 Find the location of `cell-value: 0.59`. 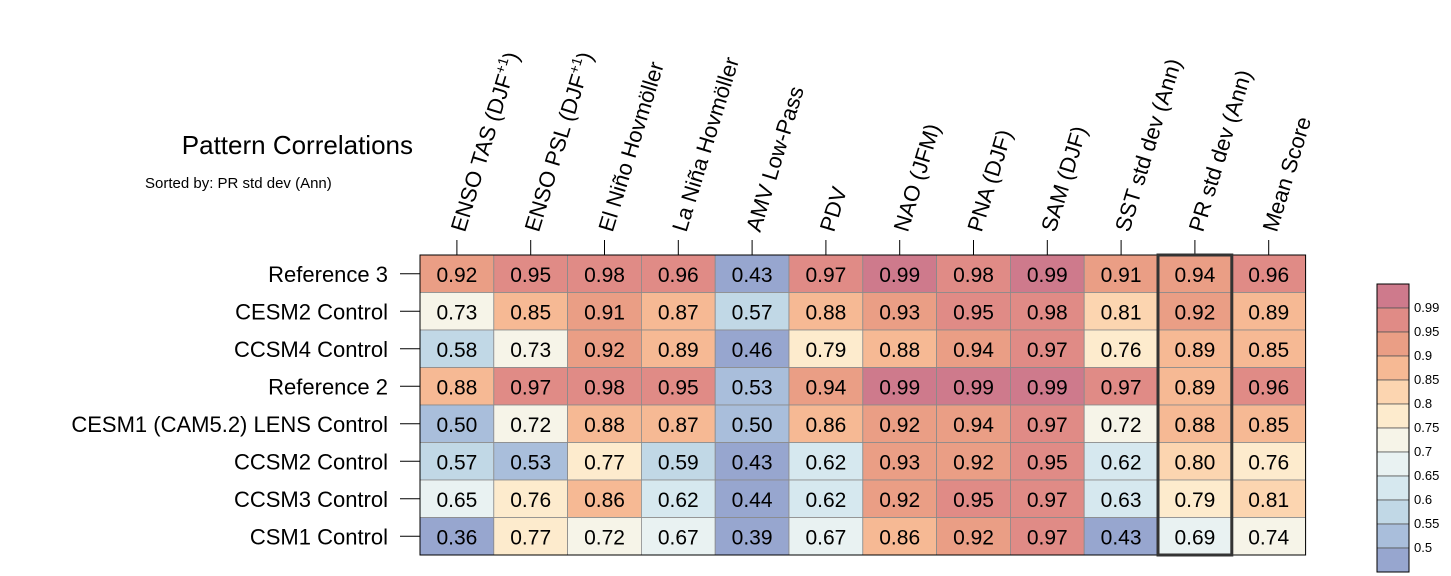

cell-value: 0.59 is located at coordinates (678, 462).